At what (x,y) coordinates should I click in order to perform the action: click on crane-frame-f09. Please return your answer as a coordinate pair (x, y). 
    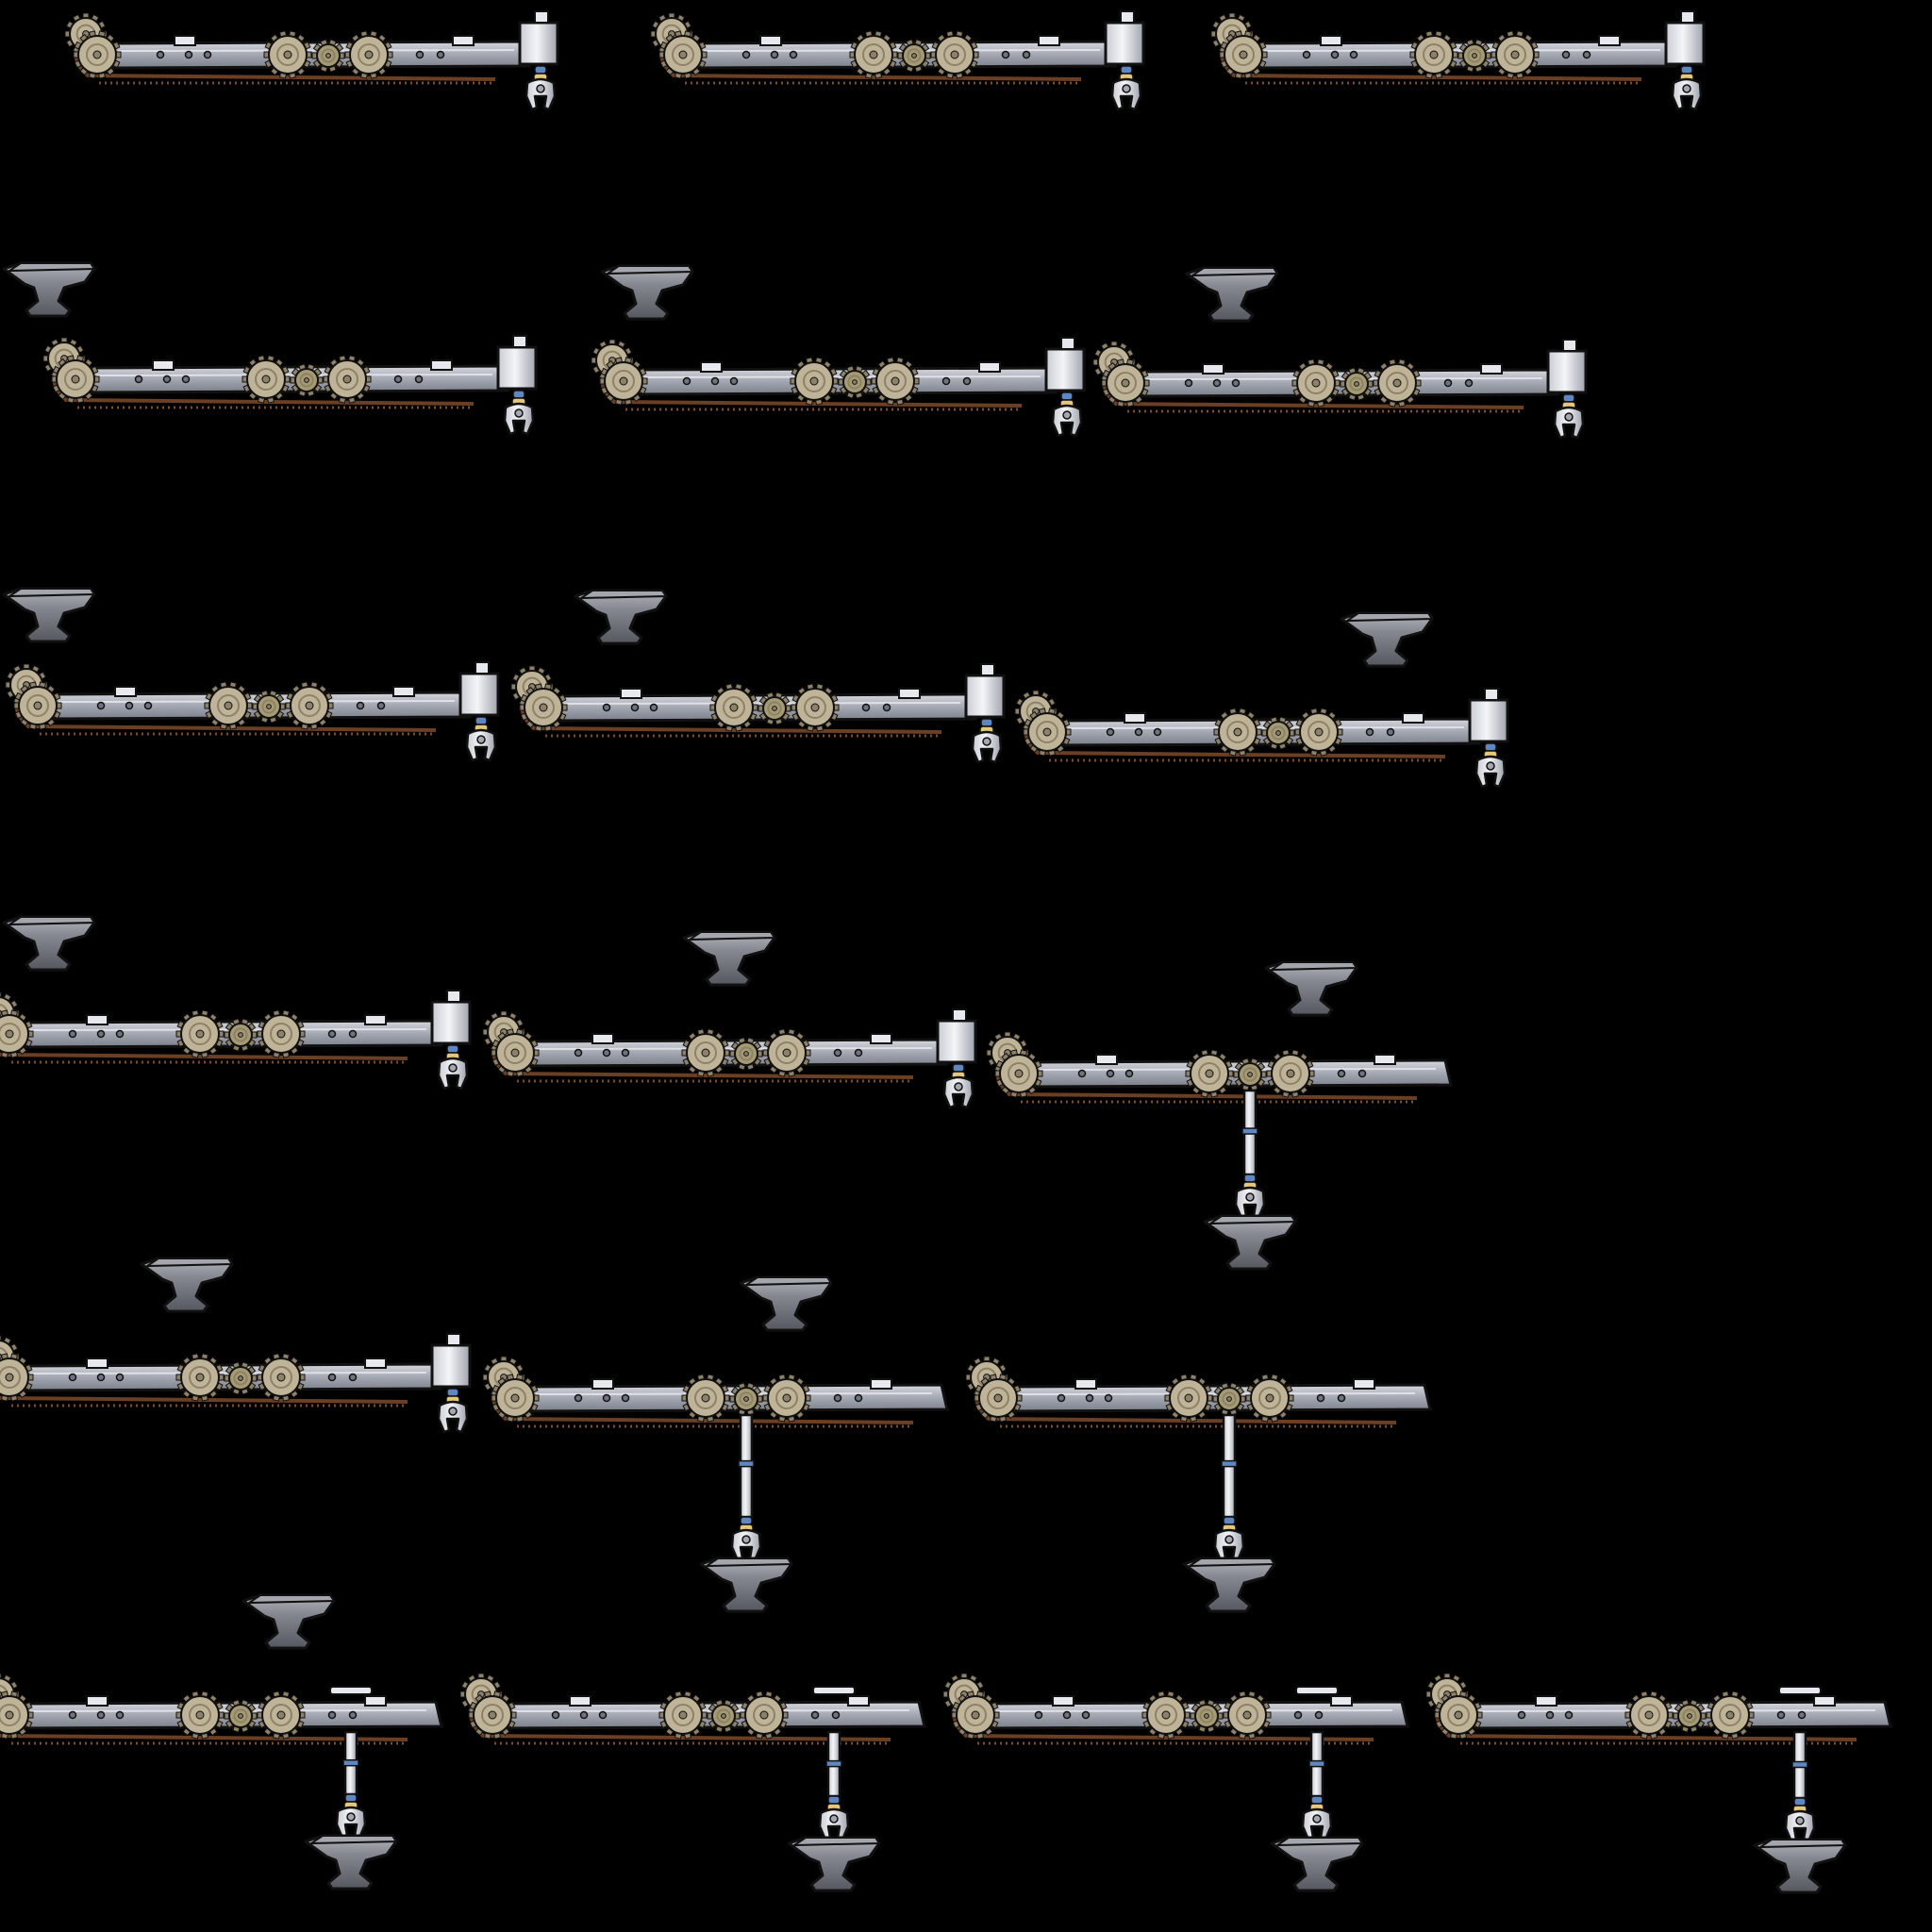
    Looking at the image, I should click on (1261, 739).